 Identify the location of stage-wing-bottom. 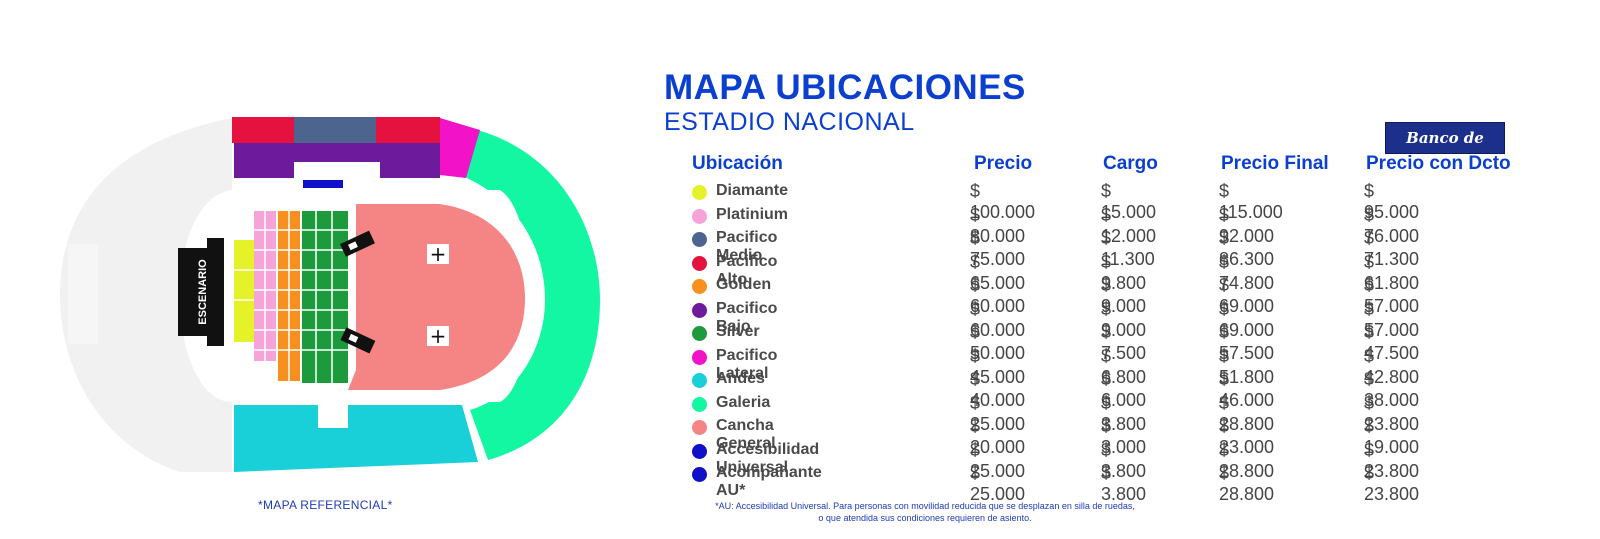
(215, 340).